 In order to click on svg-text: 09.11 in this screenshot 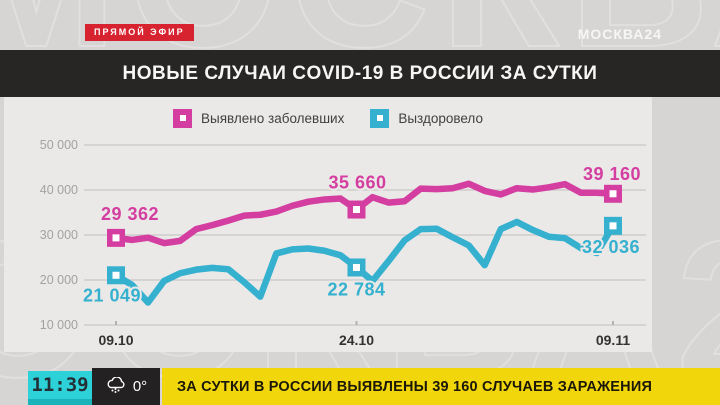, I will do `click(613, 340)`.